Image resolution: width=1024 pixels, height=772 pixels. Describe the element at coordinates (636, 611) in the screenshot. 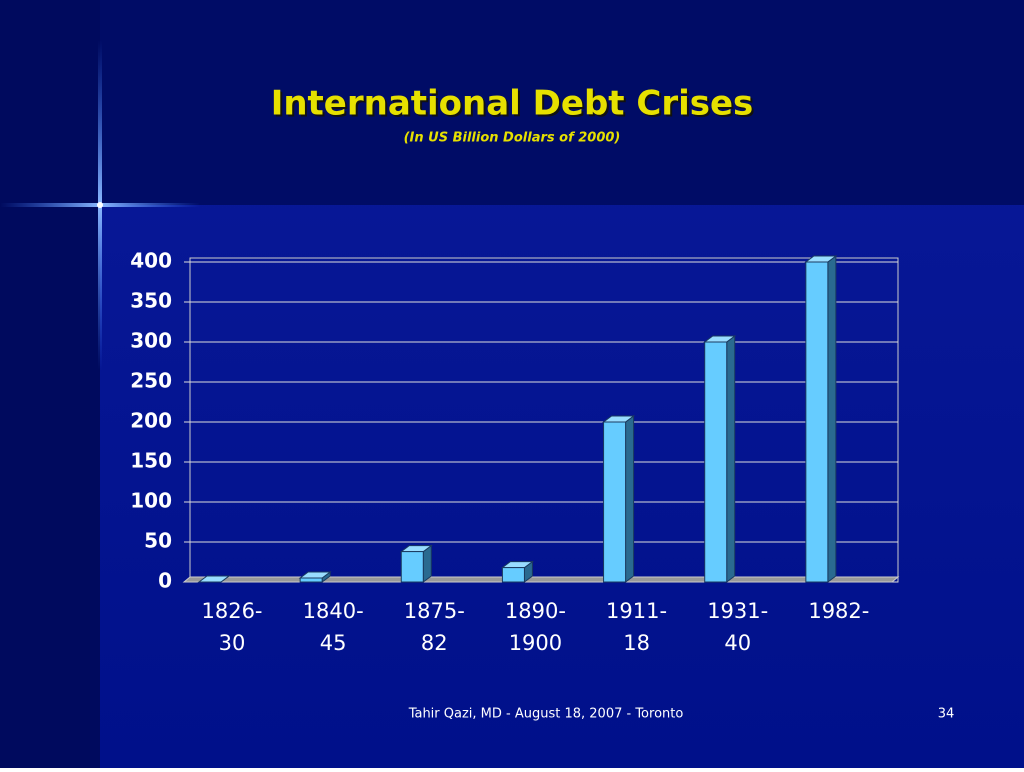

I see `x-tick-label: 1911-` at that location.